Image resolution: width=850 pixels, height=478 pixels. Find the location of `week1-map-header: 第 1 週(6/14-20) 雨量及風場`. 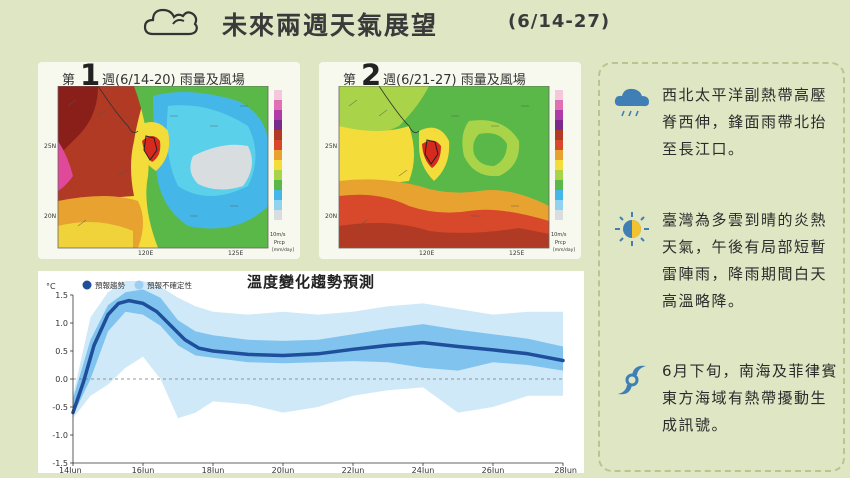

week1-map-header: 第 1 週(6/14-20) 雨量及風場 is located at coordinates (169, 75).